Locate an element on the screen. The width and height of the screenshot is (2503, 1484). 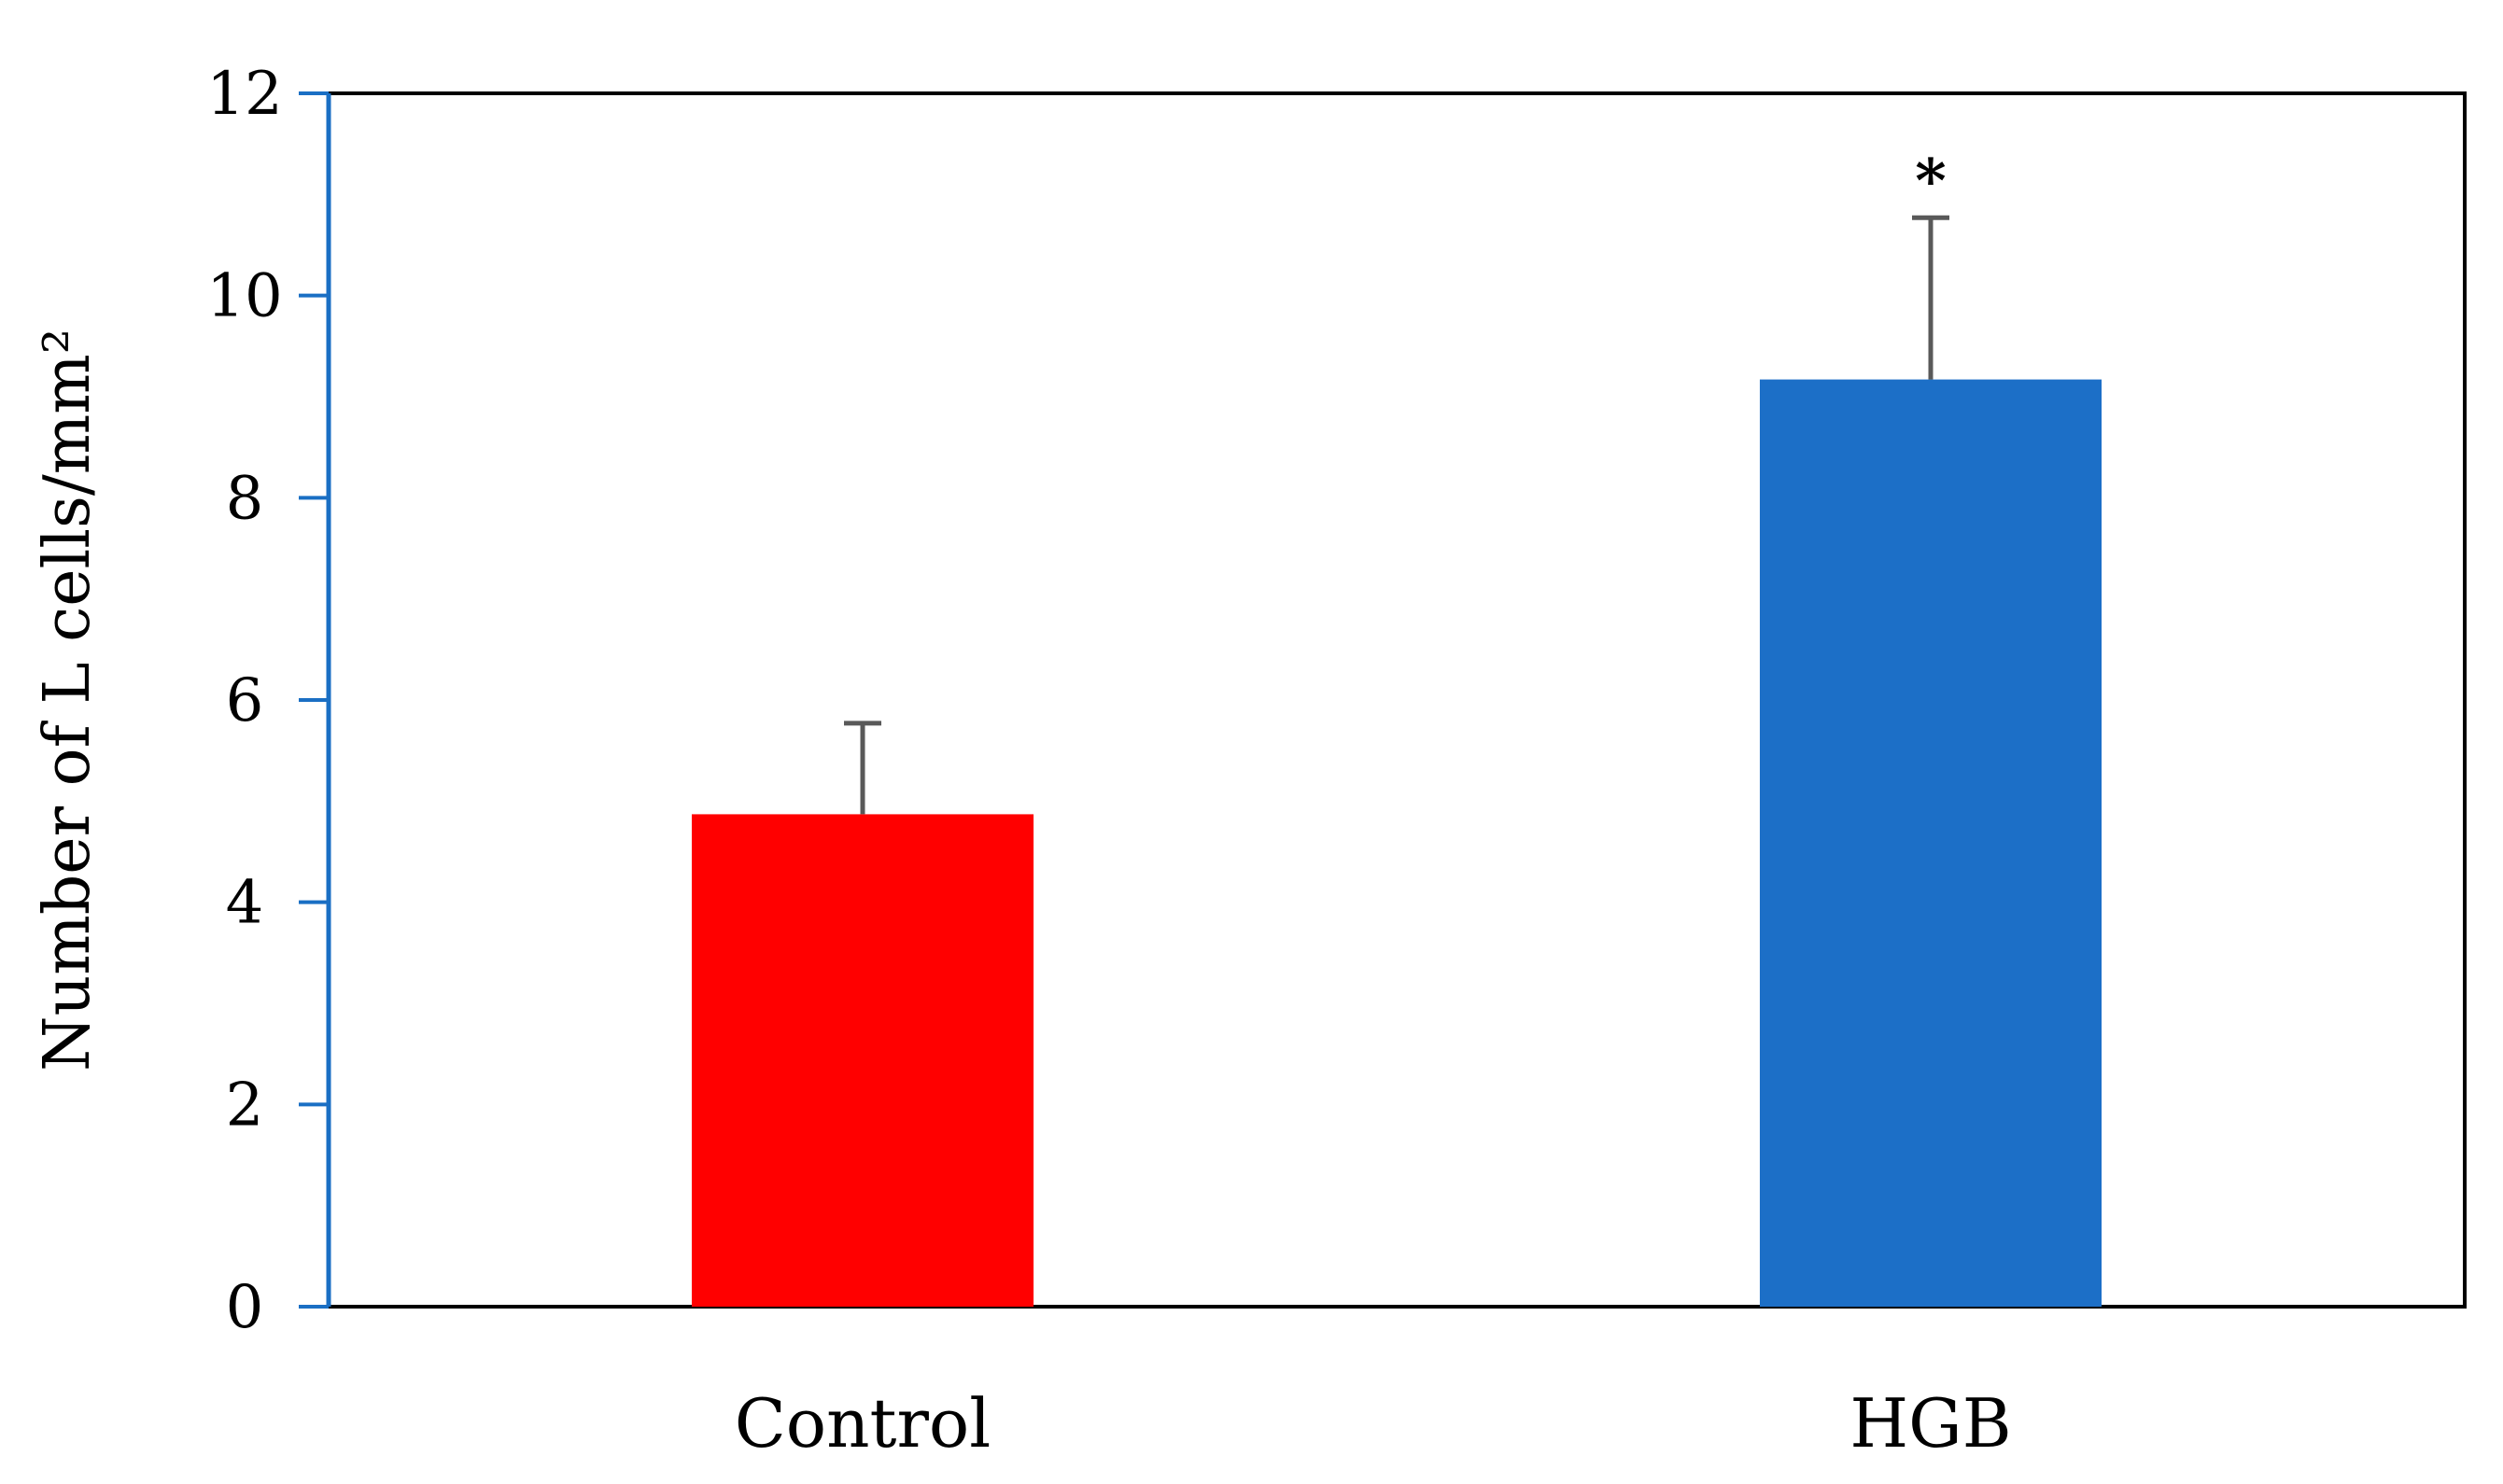
y-tick-label: 6 is located at coordinates (245, 700).